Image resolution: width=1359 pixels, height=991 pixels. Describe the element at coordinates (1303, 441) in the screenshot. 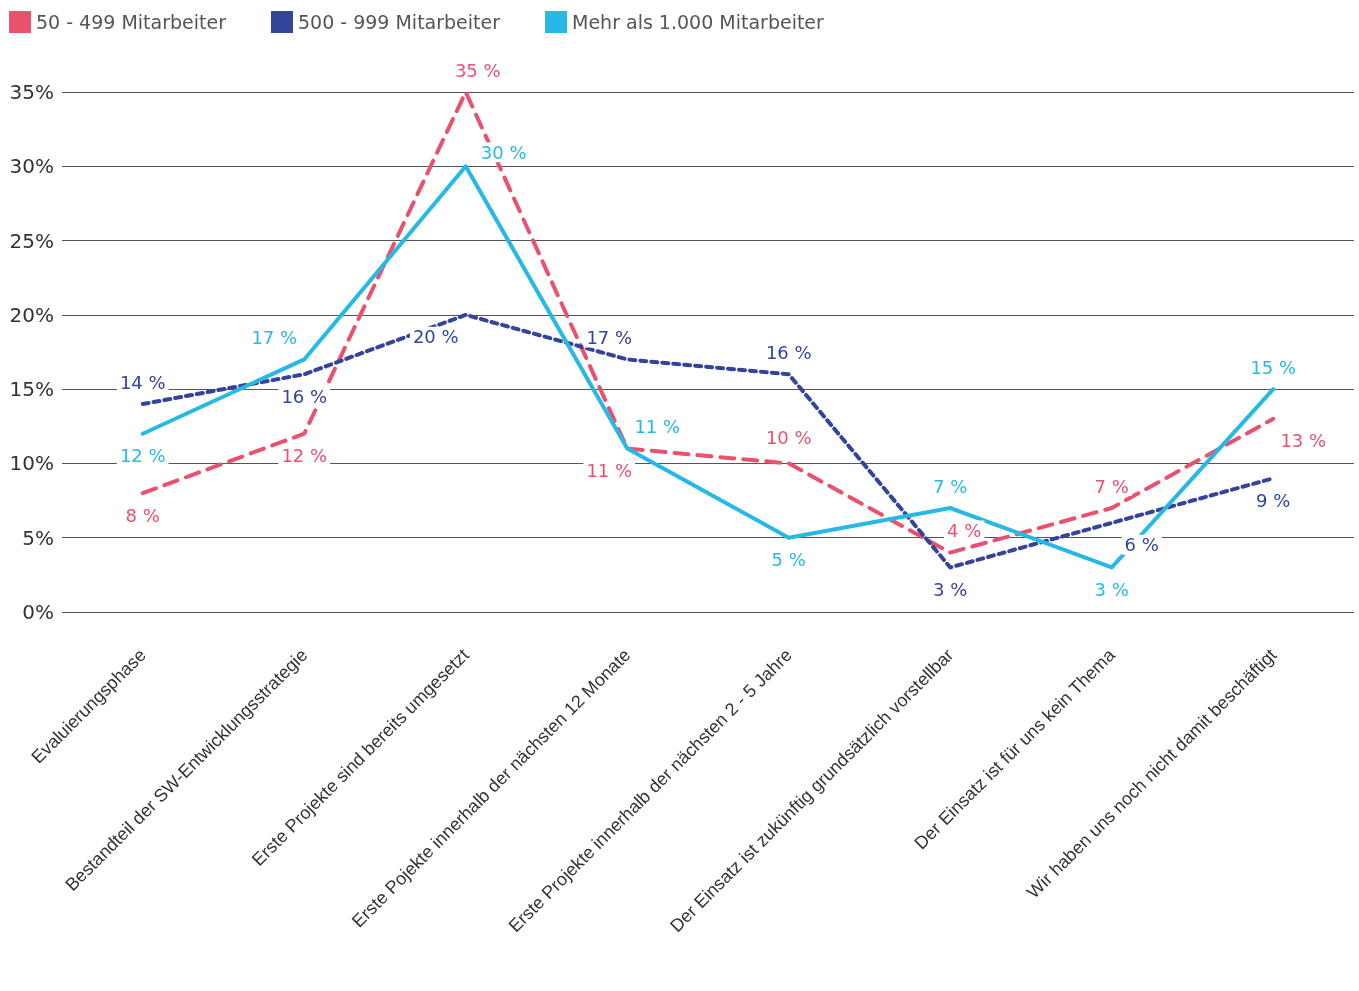

I see `data-label: 13 %` at that location.